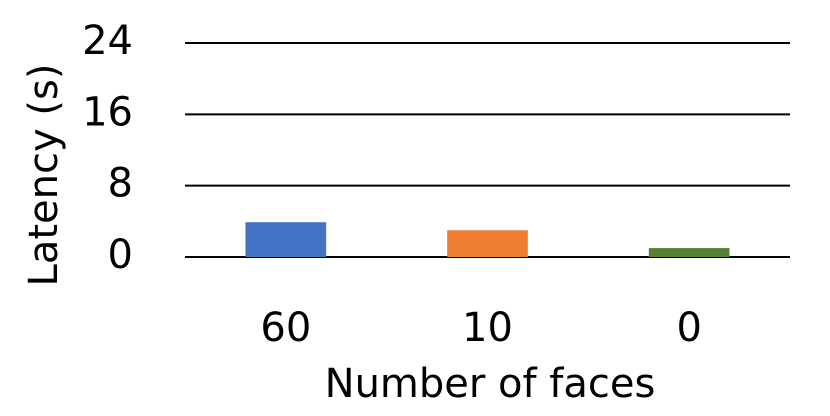  What do you see at coordinates (688, 328) in the screenshot?
I see `x-tick-label: 0` at bounding box center [688, 328].